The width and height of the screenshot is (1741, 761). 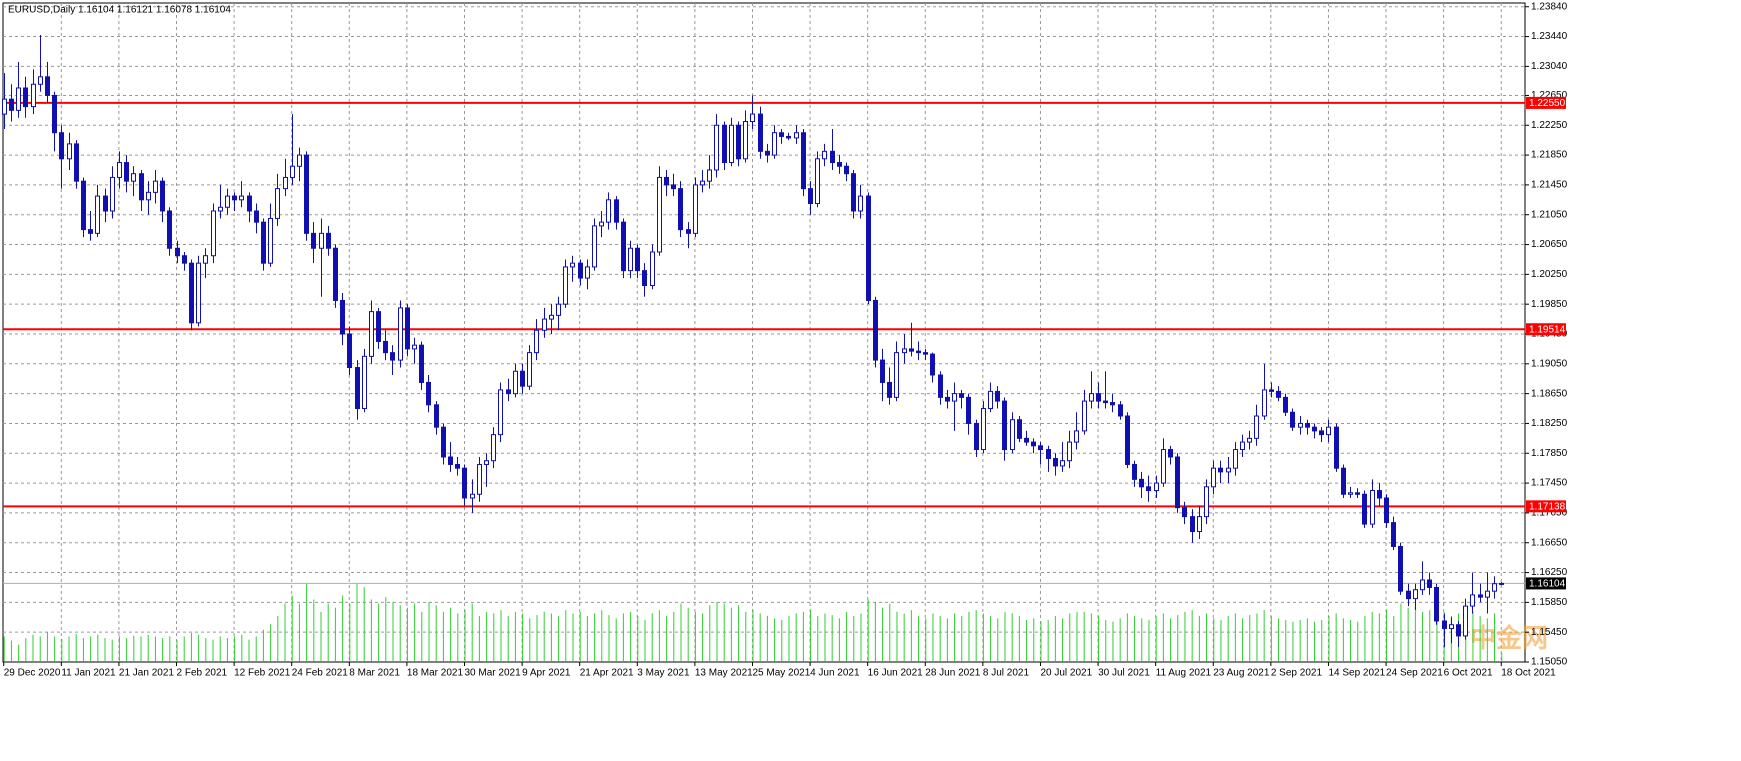 I want to click on x-tick-label: 14 Sep 2021, so click(x=1356, y=673).